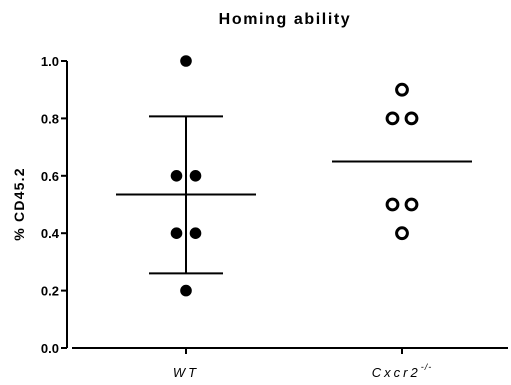 This screenshot has height=385, width=511. What do you see at coordinates (396, 372) in the screenshot?
I see `x-tick-label-text: Cxcr2` at bounding box center [396, 372].